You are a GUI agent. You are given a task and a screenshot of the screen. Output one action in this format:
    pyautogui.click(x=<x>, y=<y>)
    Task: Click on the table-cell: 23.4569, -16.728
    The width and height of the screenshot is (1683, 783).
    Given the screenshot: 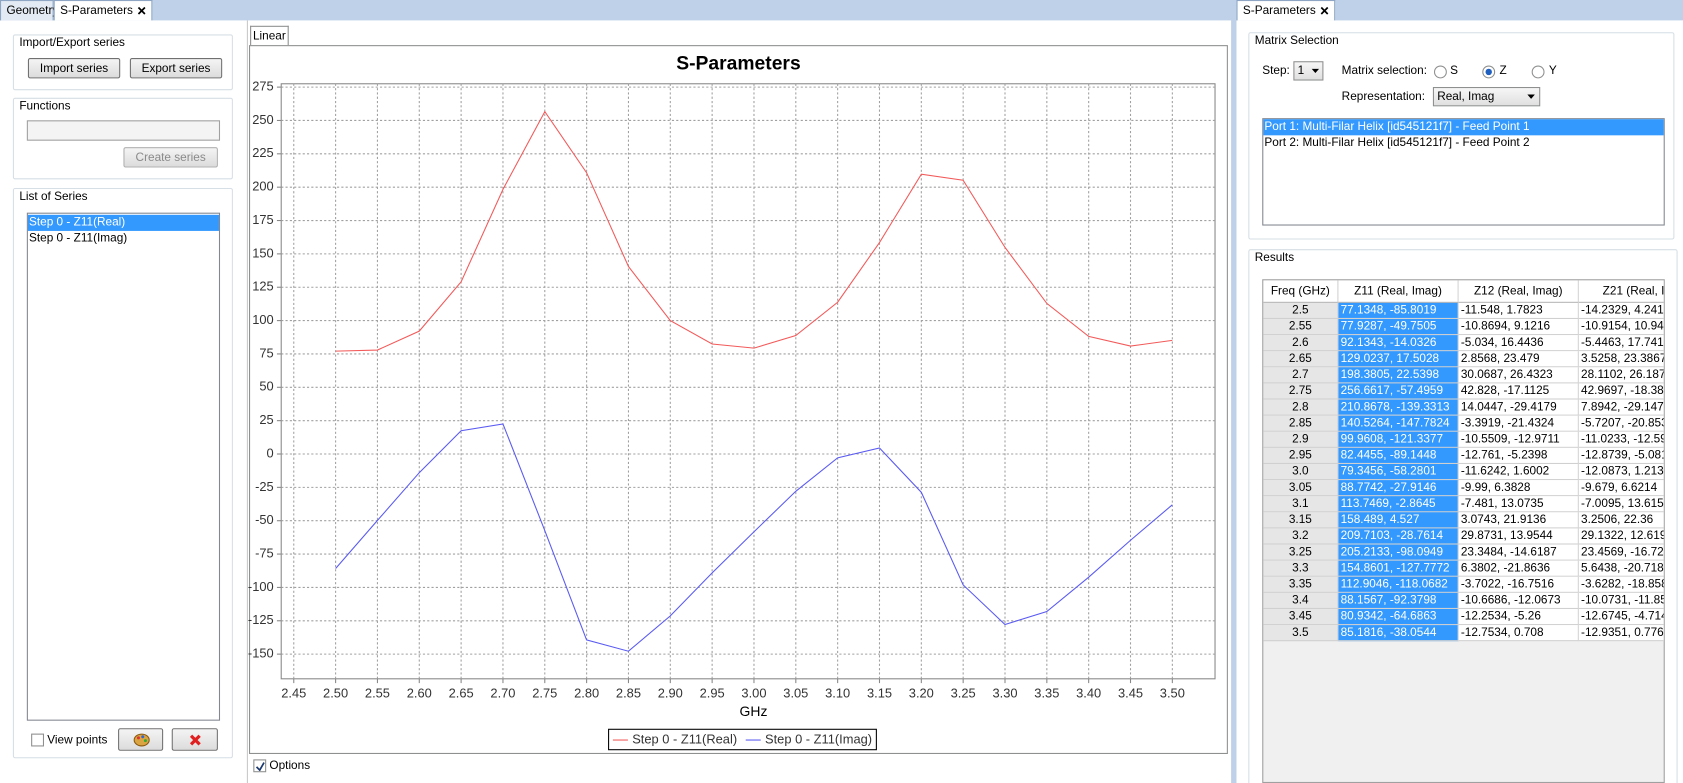 What is the action you would take?
    pyautogui.click(x=1621, y=552)
    